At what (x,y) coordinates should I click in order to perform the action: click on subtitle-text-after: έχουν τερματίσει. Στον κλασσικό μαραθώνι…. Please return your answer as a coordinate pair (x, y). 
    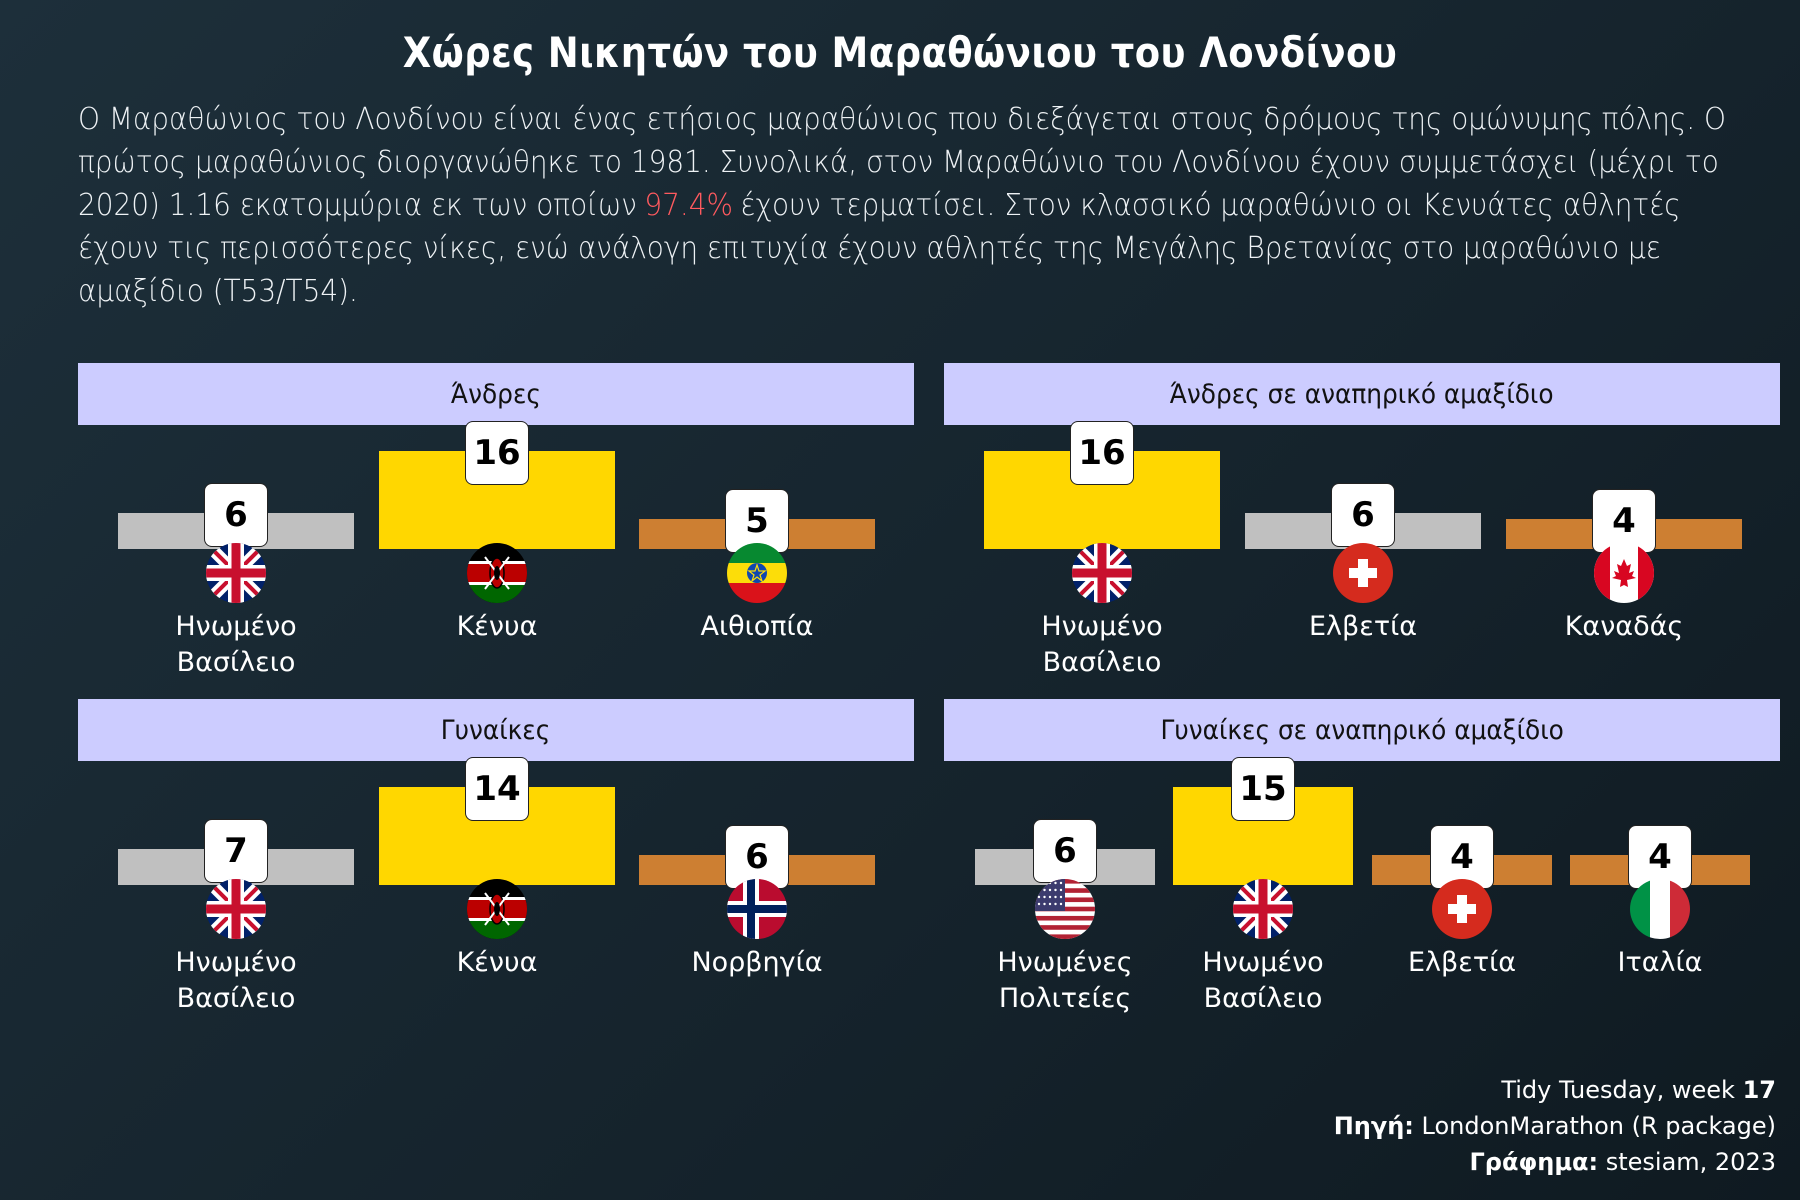
    Looking at the image, I should click on (879, 248).